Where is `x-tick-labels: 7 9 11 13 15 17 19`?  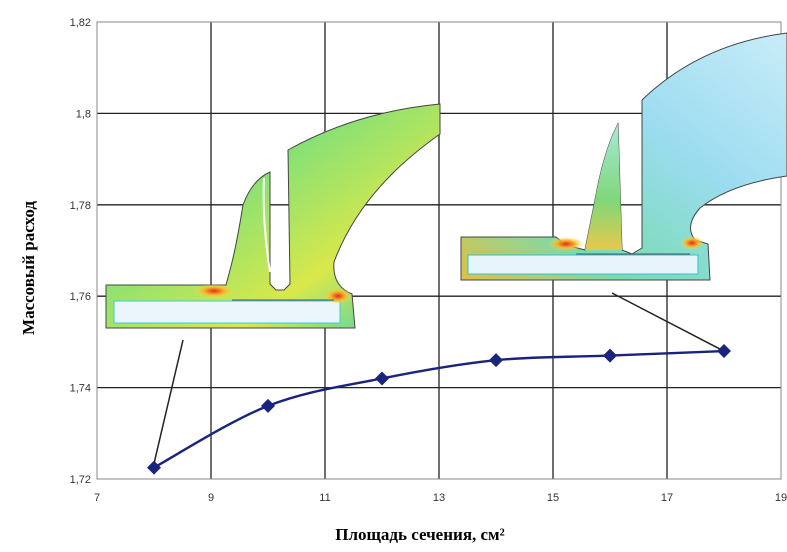 x-tick-labels: 7 9 11 13 15 17 19 is located at coordinates (440, 498).